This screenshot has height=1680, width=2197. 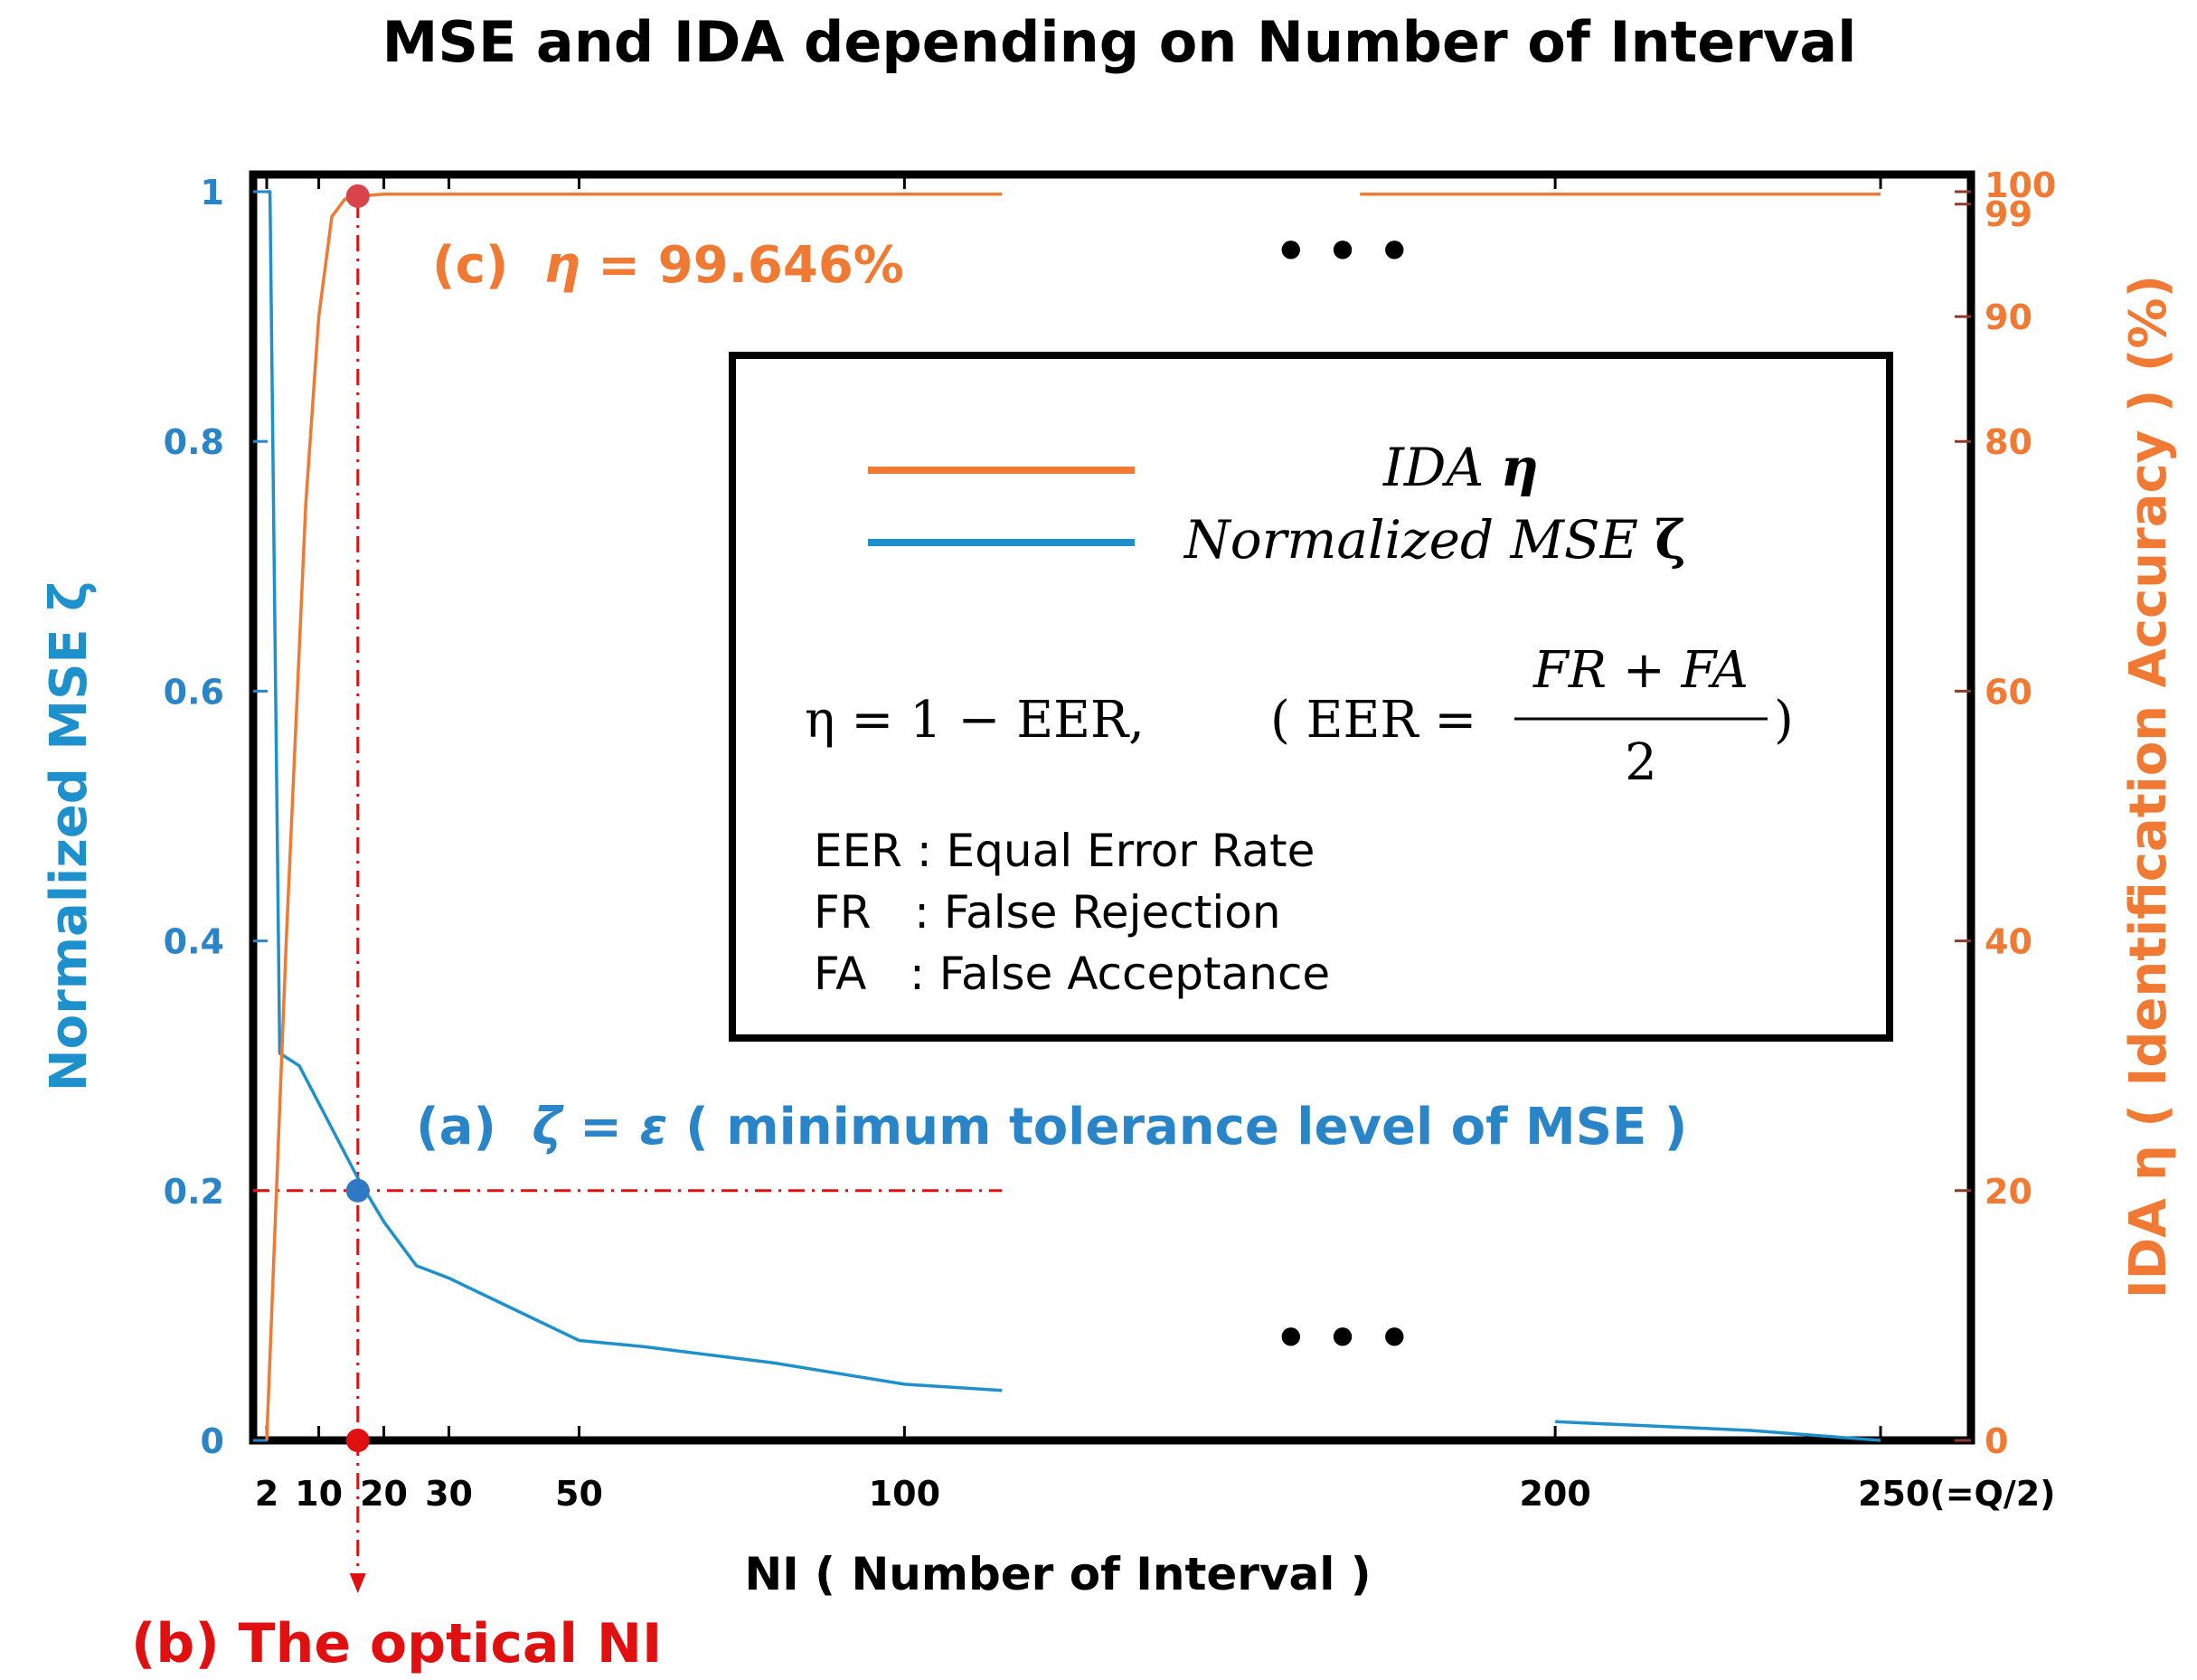 What do you see at coordinates (2009, 692) in the screenshot?
I see `y-right-tick-label-3: 60` at bounding box center [2009, 692].